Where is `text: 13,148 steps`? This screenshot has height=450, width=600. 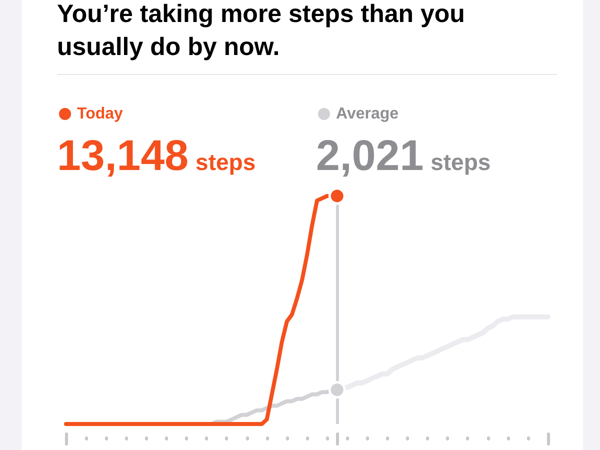 text: 13,148 steps is located at coordinates (156, 156).